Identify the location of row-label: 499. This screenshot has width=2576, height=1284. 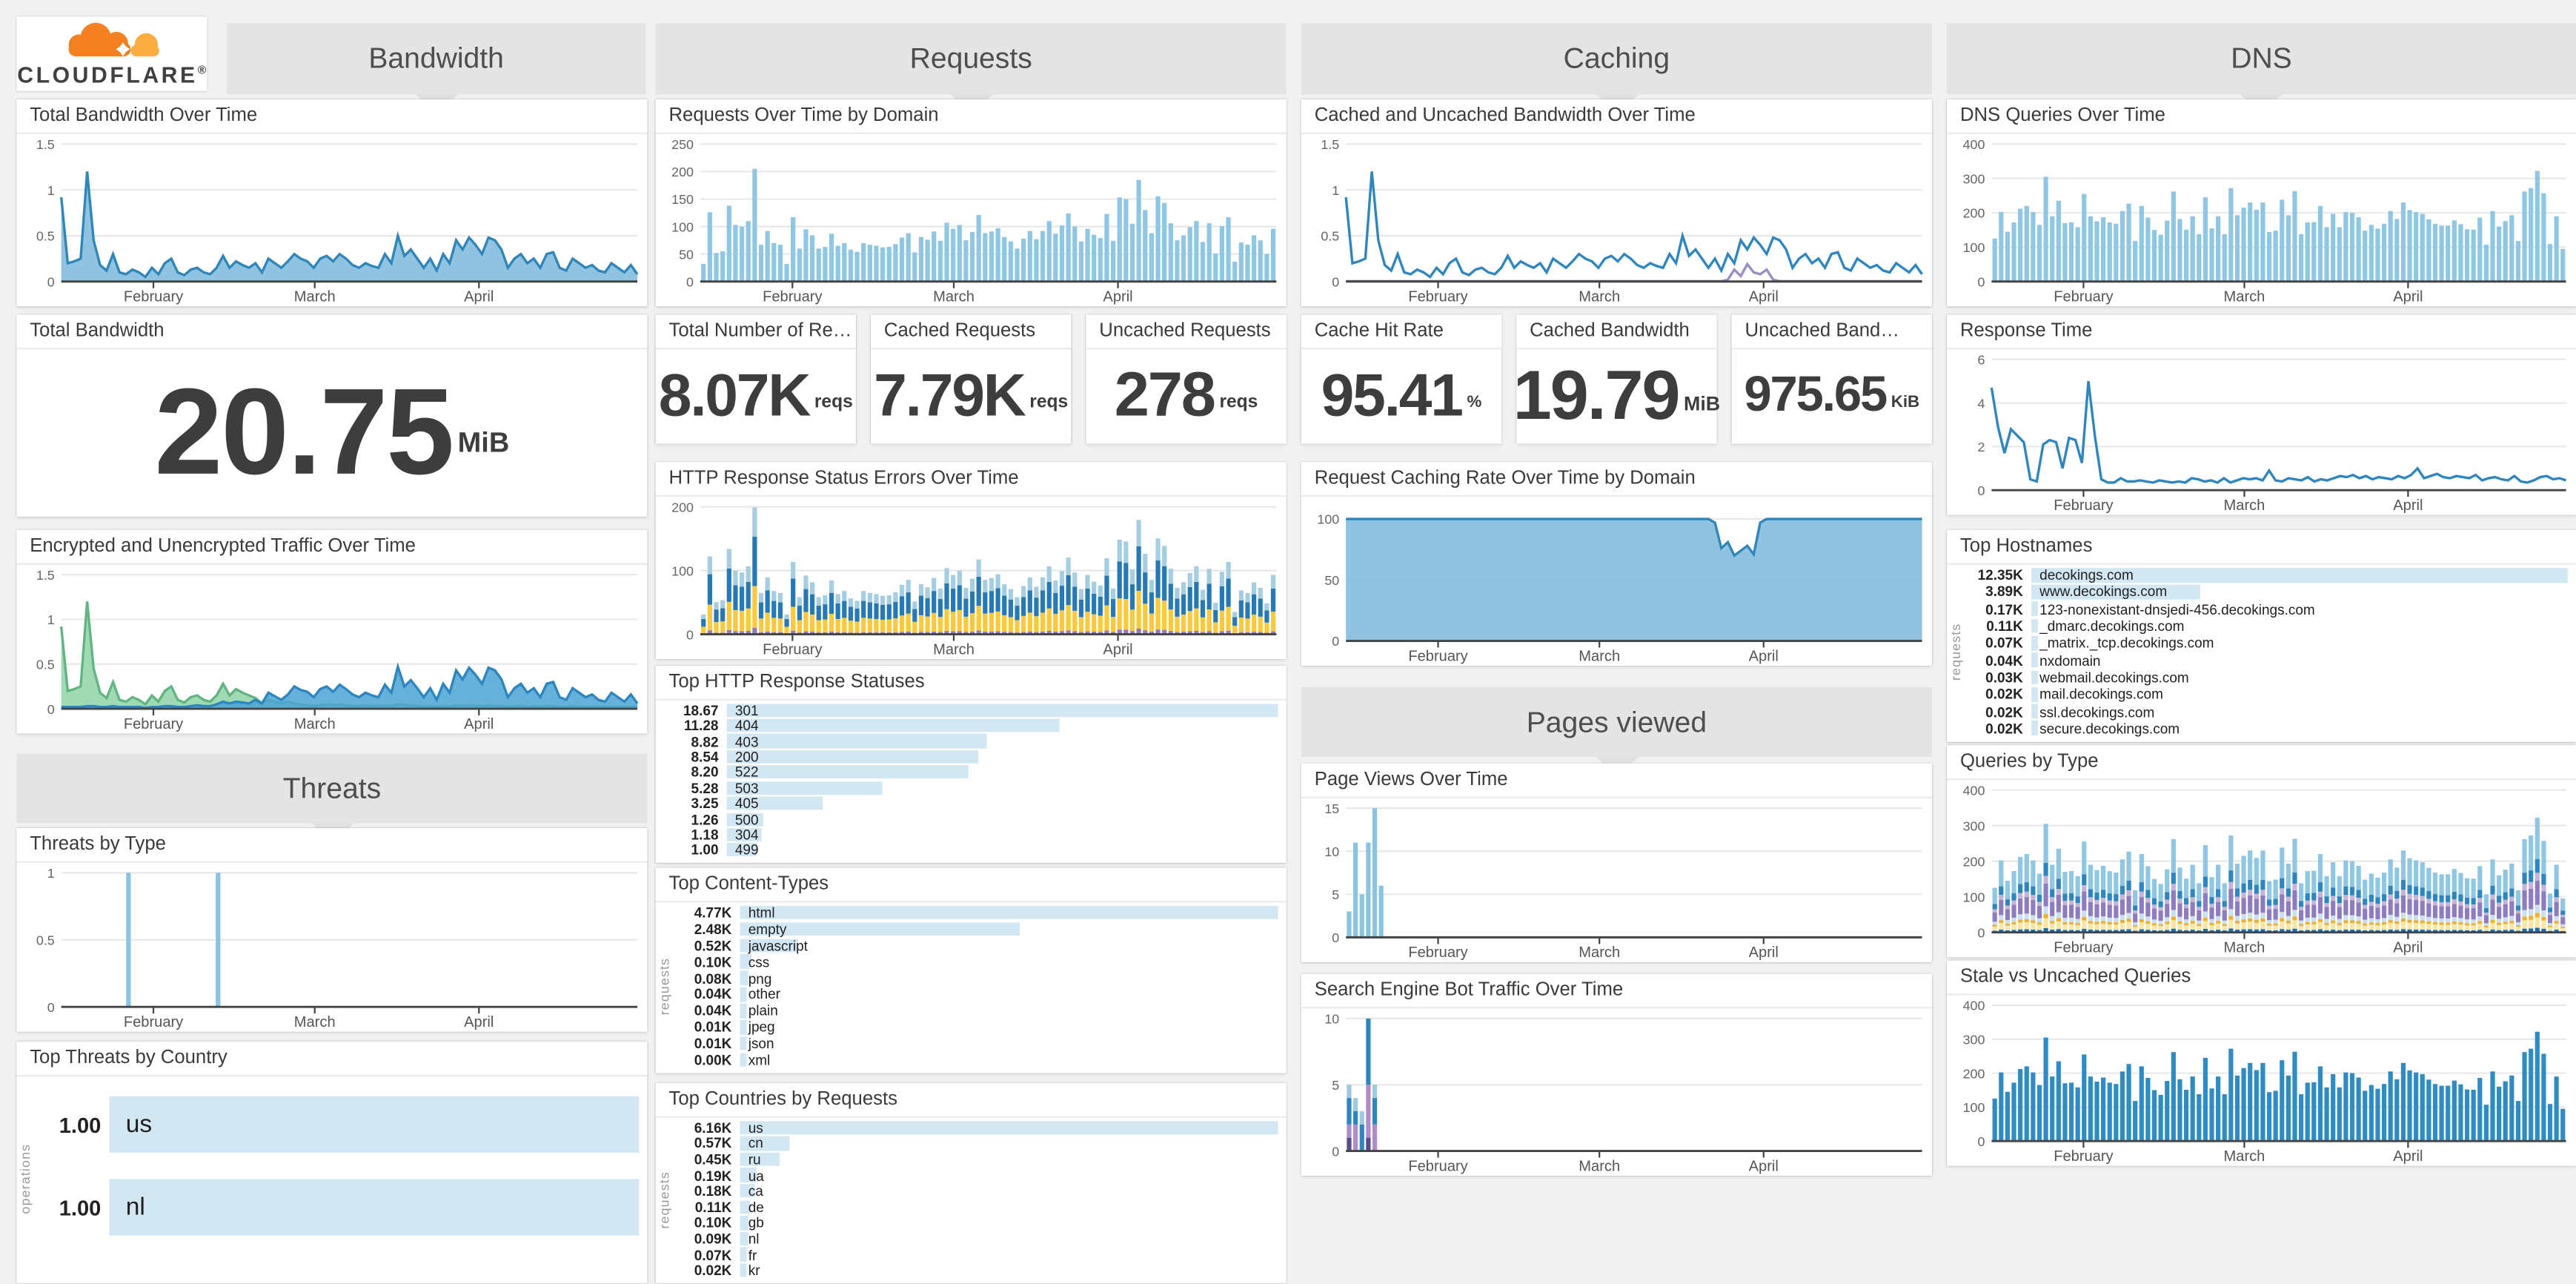
(746, 849).